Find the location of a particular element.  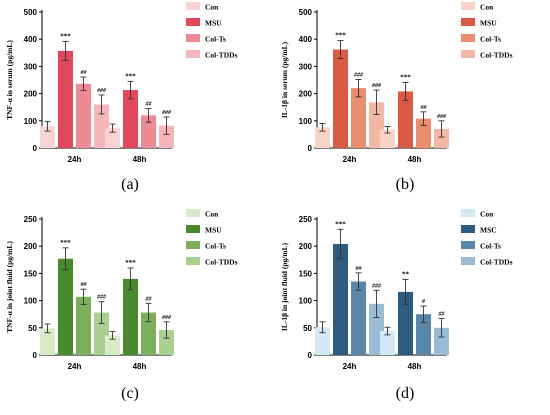

y-tick-label: 400 is located at coordinates (31, 39).